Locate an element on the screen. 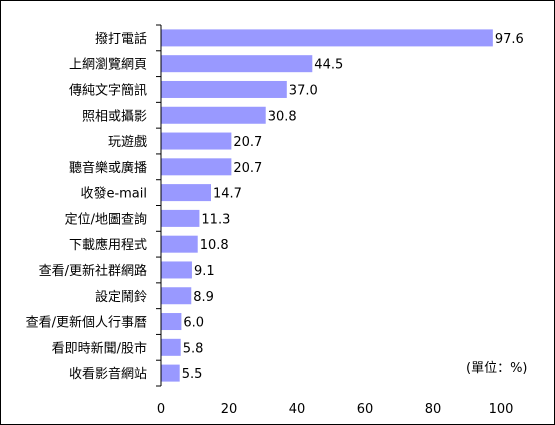 This screenshot has height=425, width=555. category-label: 聽音樂或廣播 is located at coordinates (108, 168).